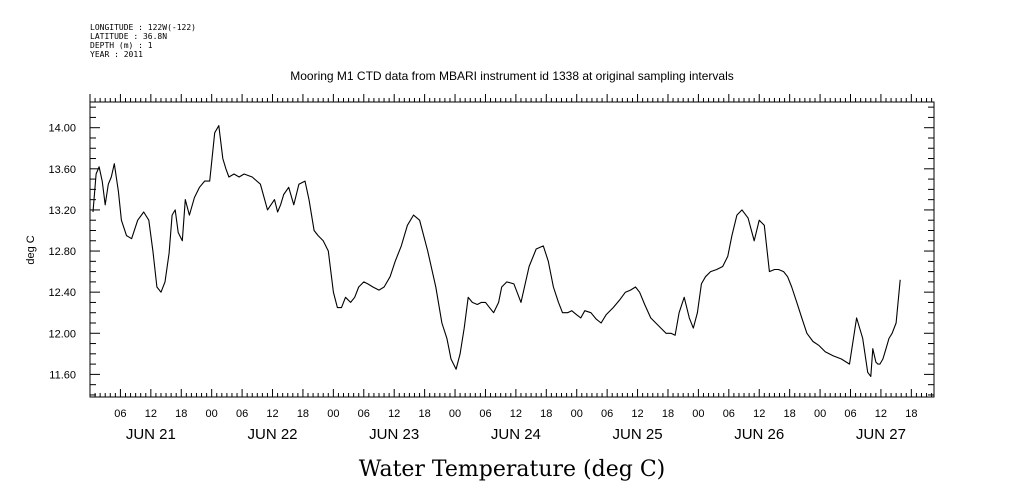  What do you see at coordinates (394, 434) in the screenshot?
I see `x-day-label: JUN 23` at bounding box center [394, 434].